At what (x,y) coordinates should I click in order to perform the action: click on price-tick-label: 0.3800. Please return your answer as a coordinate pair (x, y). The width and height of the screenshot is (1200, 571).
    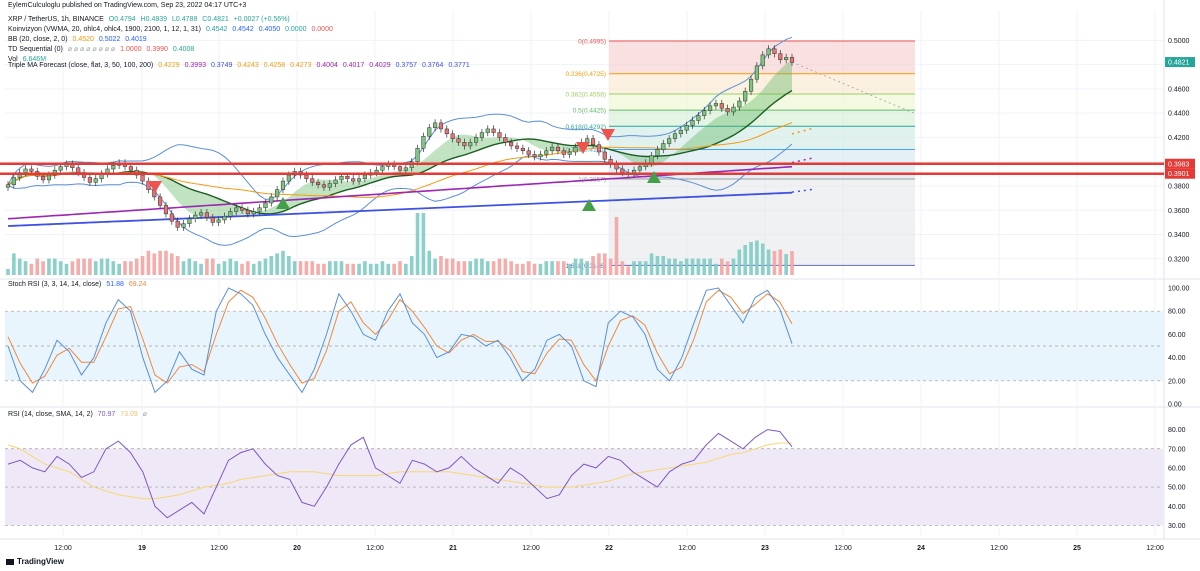
    Looking at the image, I should click on (1179, 186).